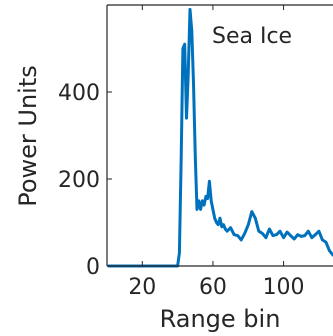 This screenshot has height=336, width=333. I want to click on x-tick-label: 60, so click(213, 287).